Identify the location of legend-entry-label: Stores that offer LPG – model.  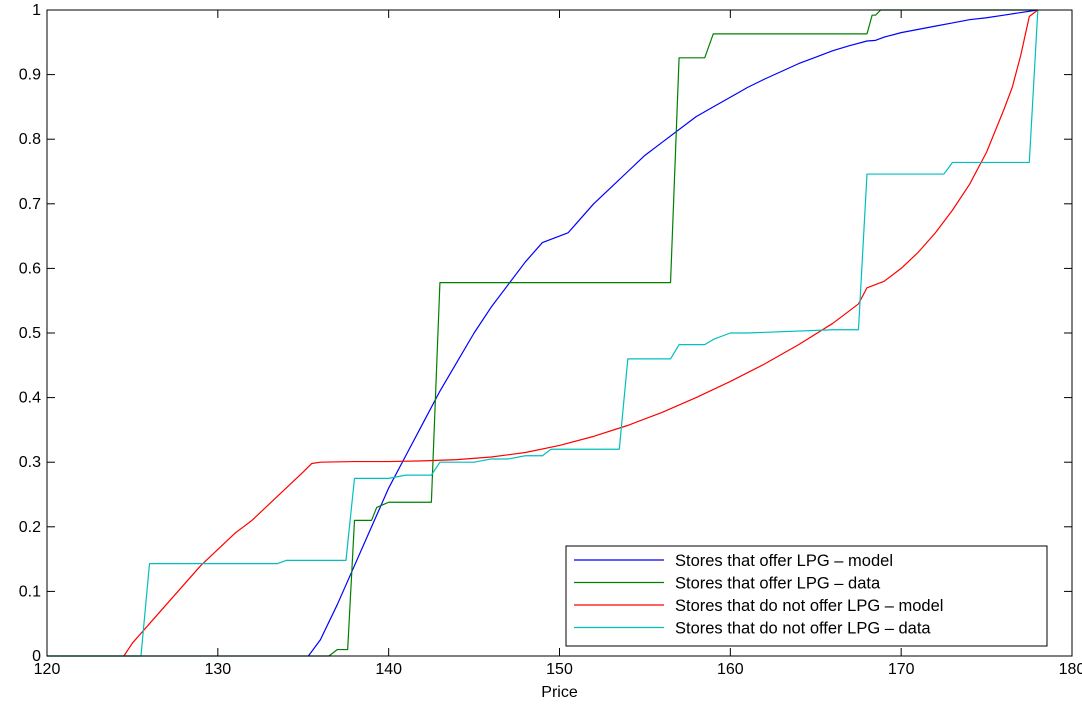
(784, 561).